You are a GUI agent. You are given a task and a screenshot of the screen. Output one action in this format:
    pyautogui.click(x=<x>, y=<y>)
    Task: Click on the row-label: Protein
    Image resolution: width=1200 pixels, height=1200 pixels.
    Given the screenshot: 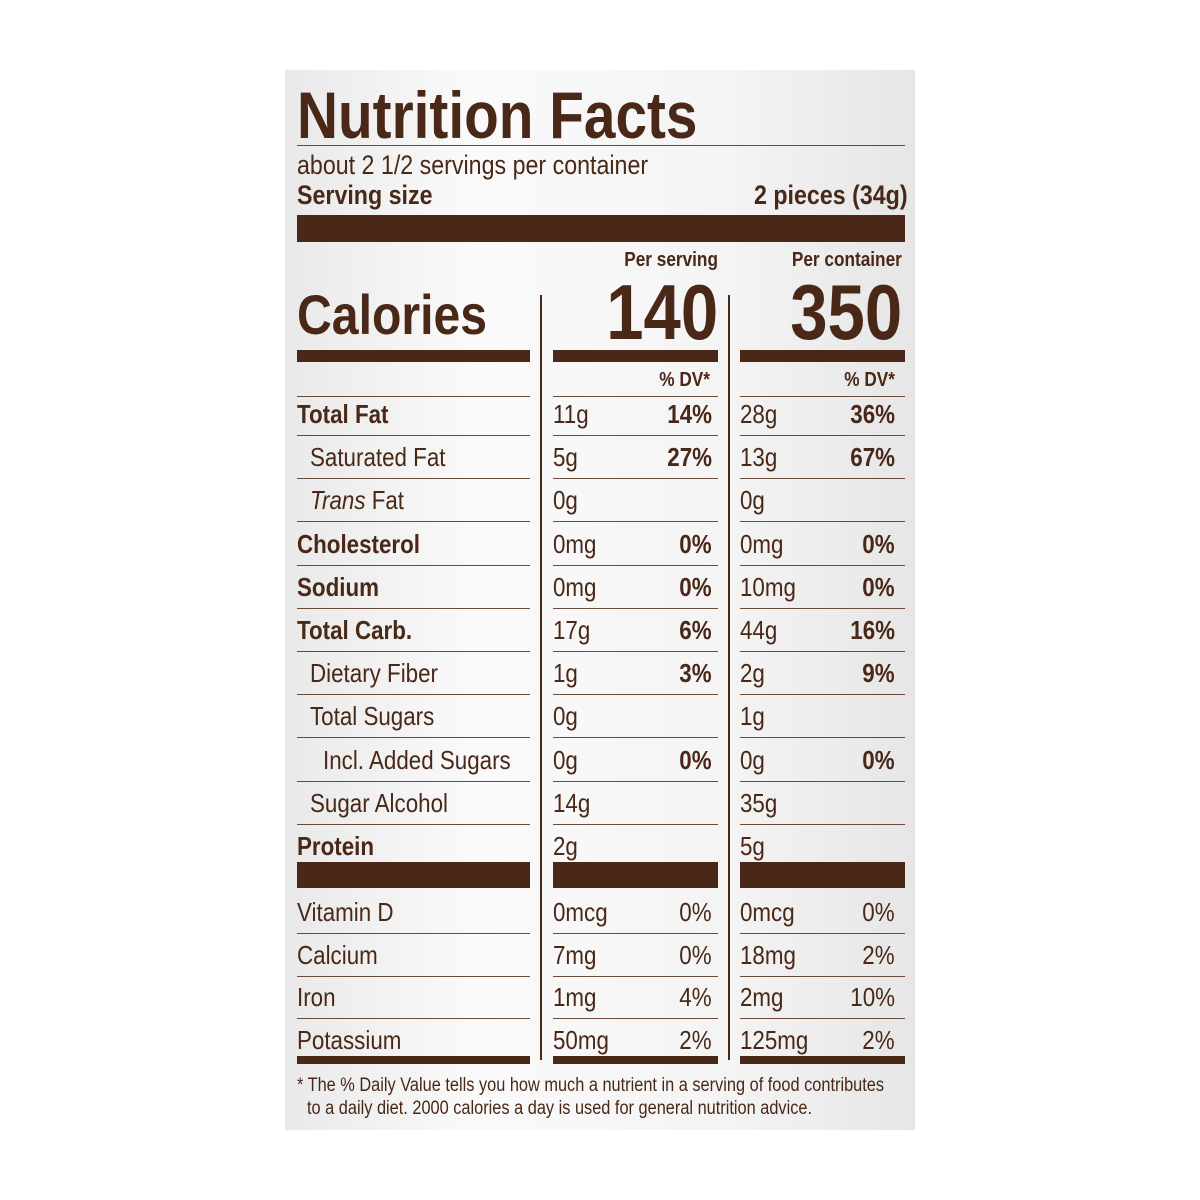 What is the action you would take?
    pyautogui.click(x=335, y=846)
    